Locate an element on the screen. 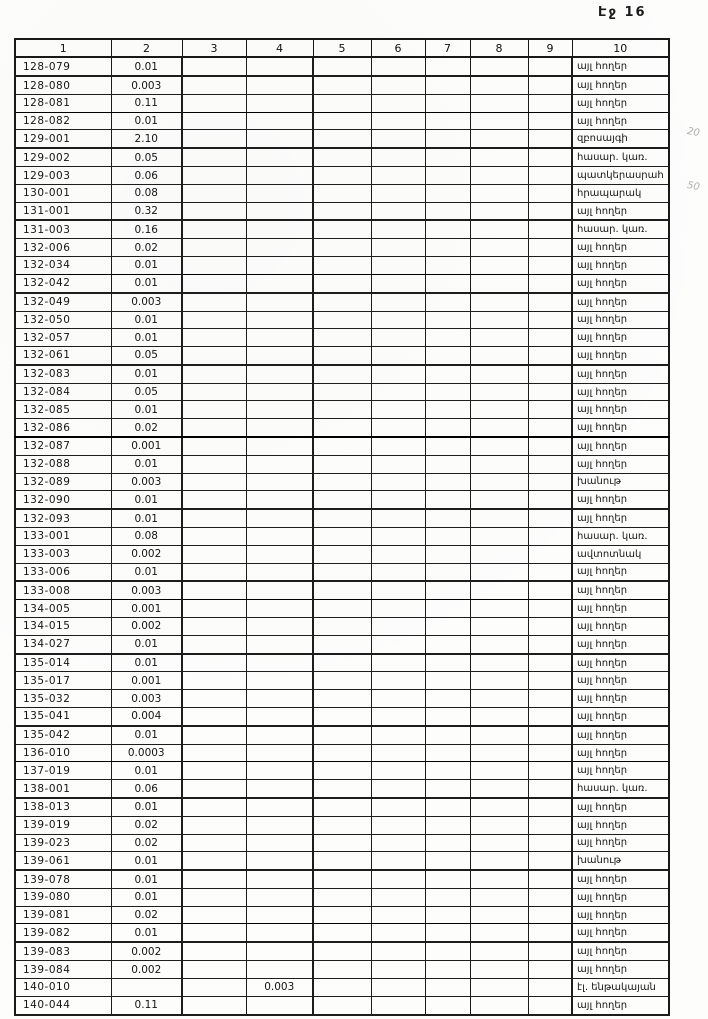 The image size is (708, 1019). table-cell: 132-034 is located at coordinates (63, 265).